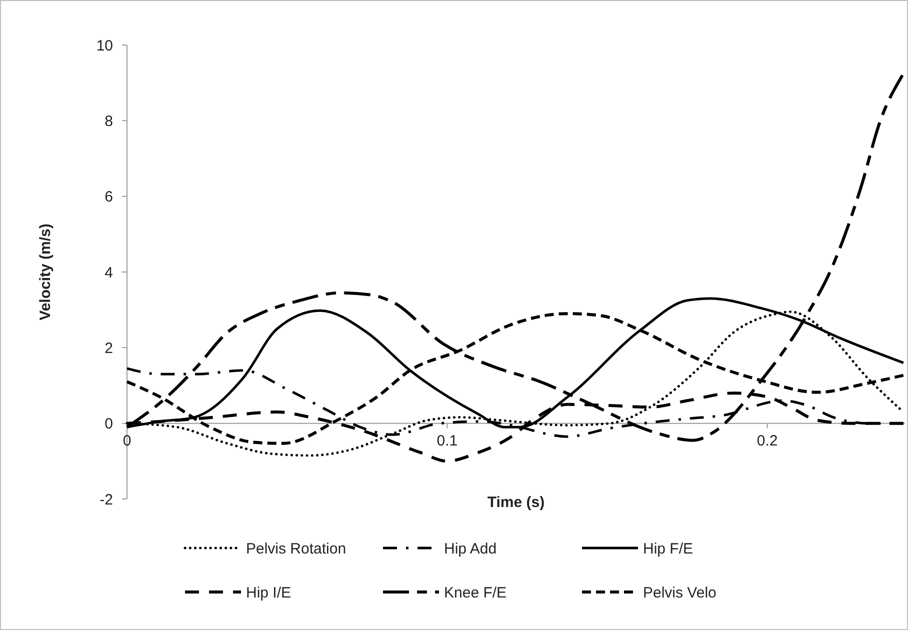 The height and width of the screenshot is (637, 919). Describe the element at coordinates (127, 441) in the screenshot. I see `x-tick-label: 0` at that location.